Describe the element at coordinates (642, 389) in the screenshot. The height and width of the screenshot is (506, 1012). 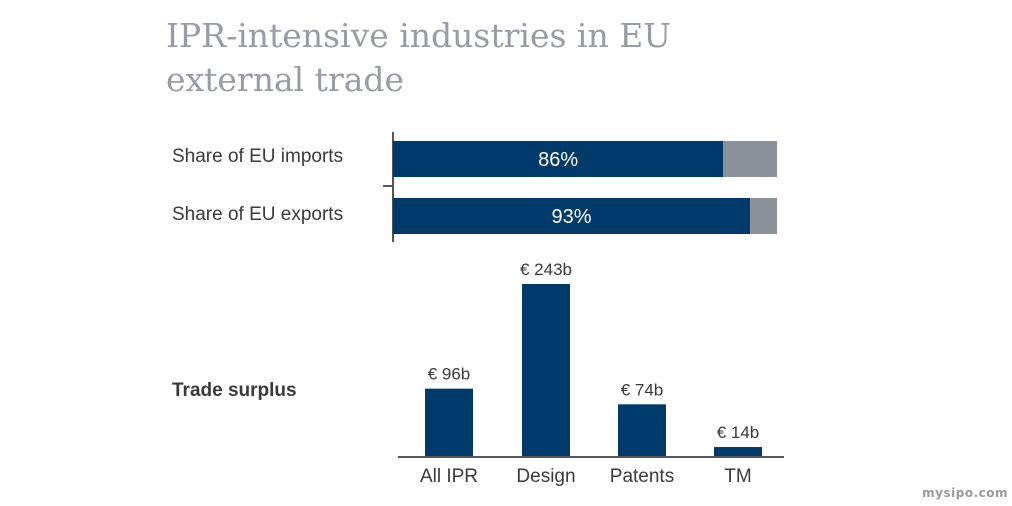
I see `surplus-value-label-2: € 74b` at that location.